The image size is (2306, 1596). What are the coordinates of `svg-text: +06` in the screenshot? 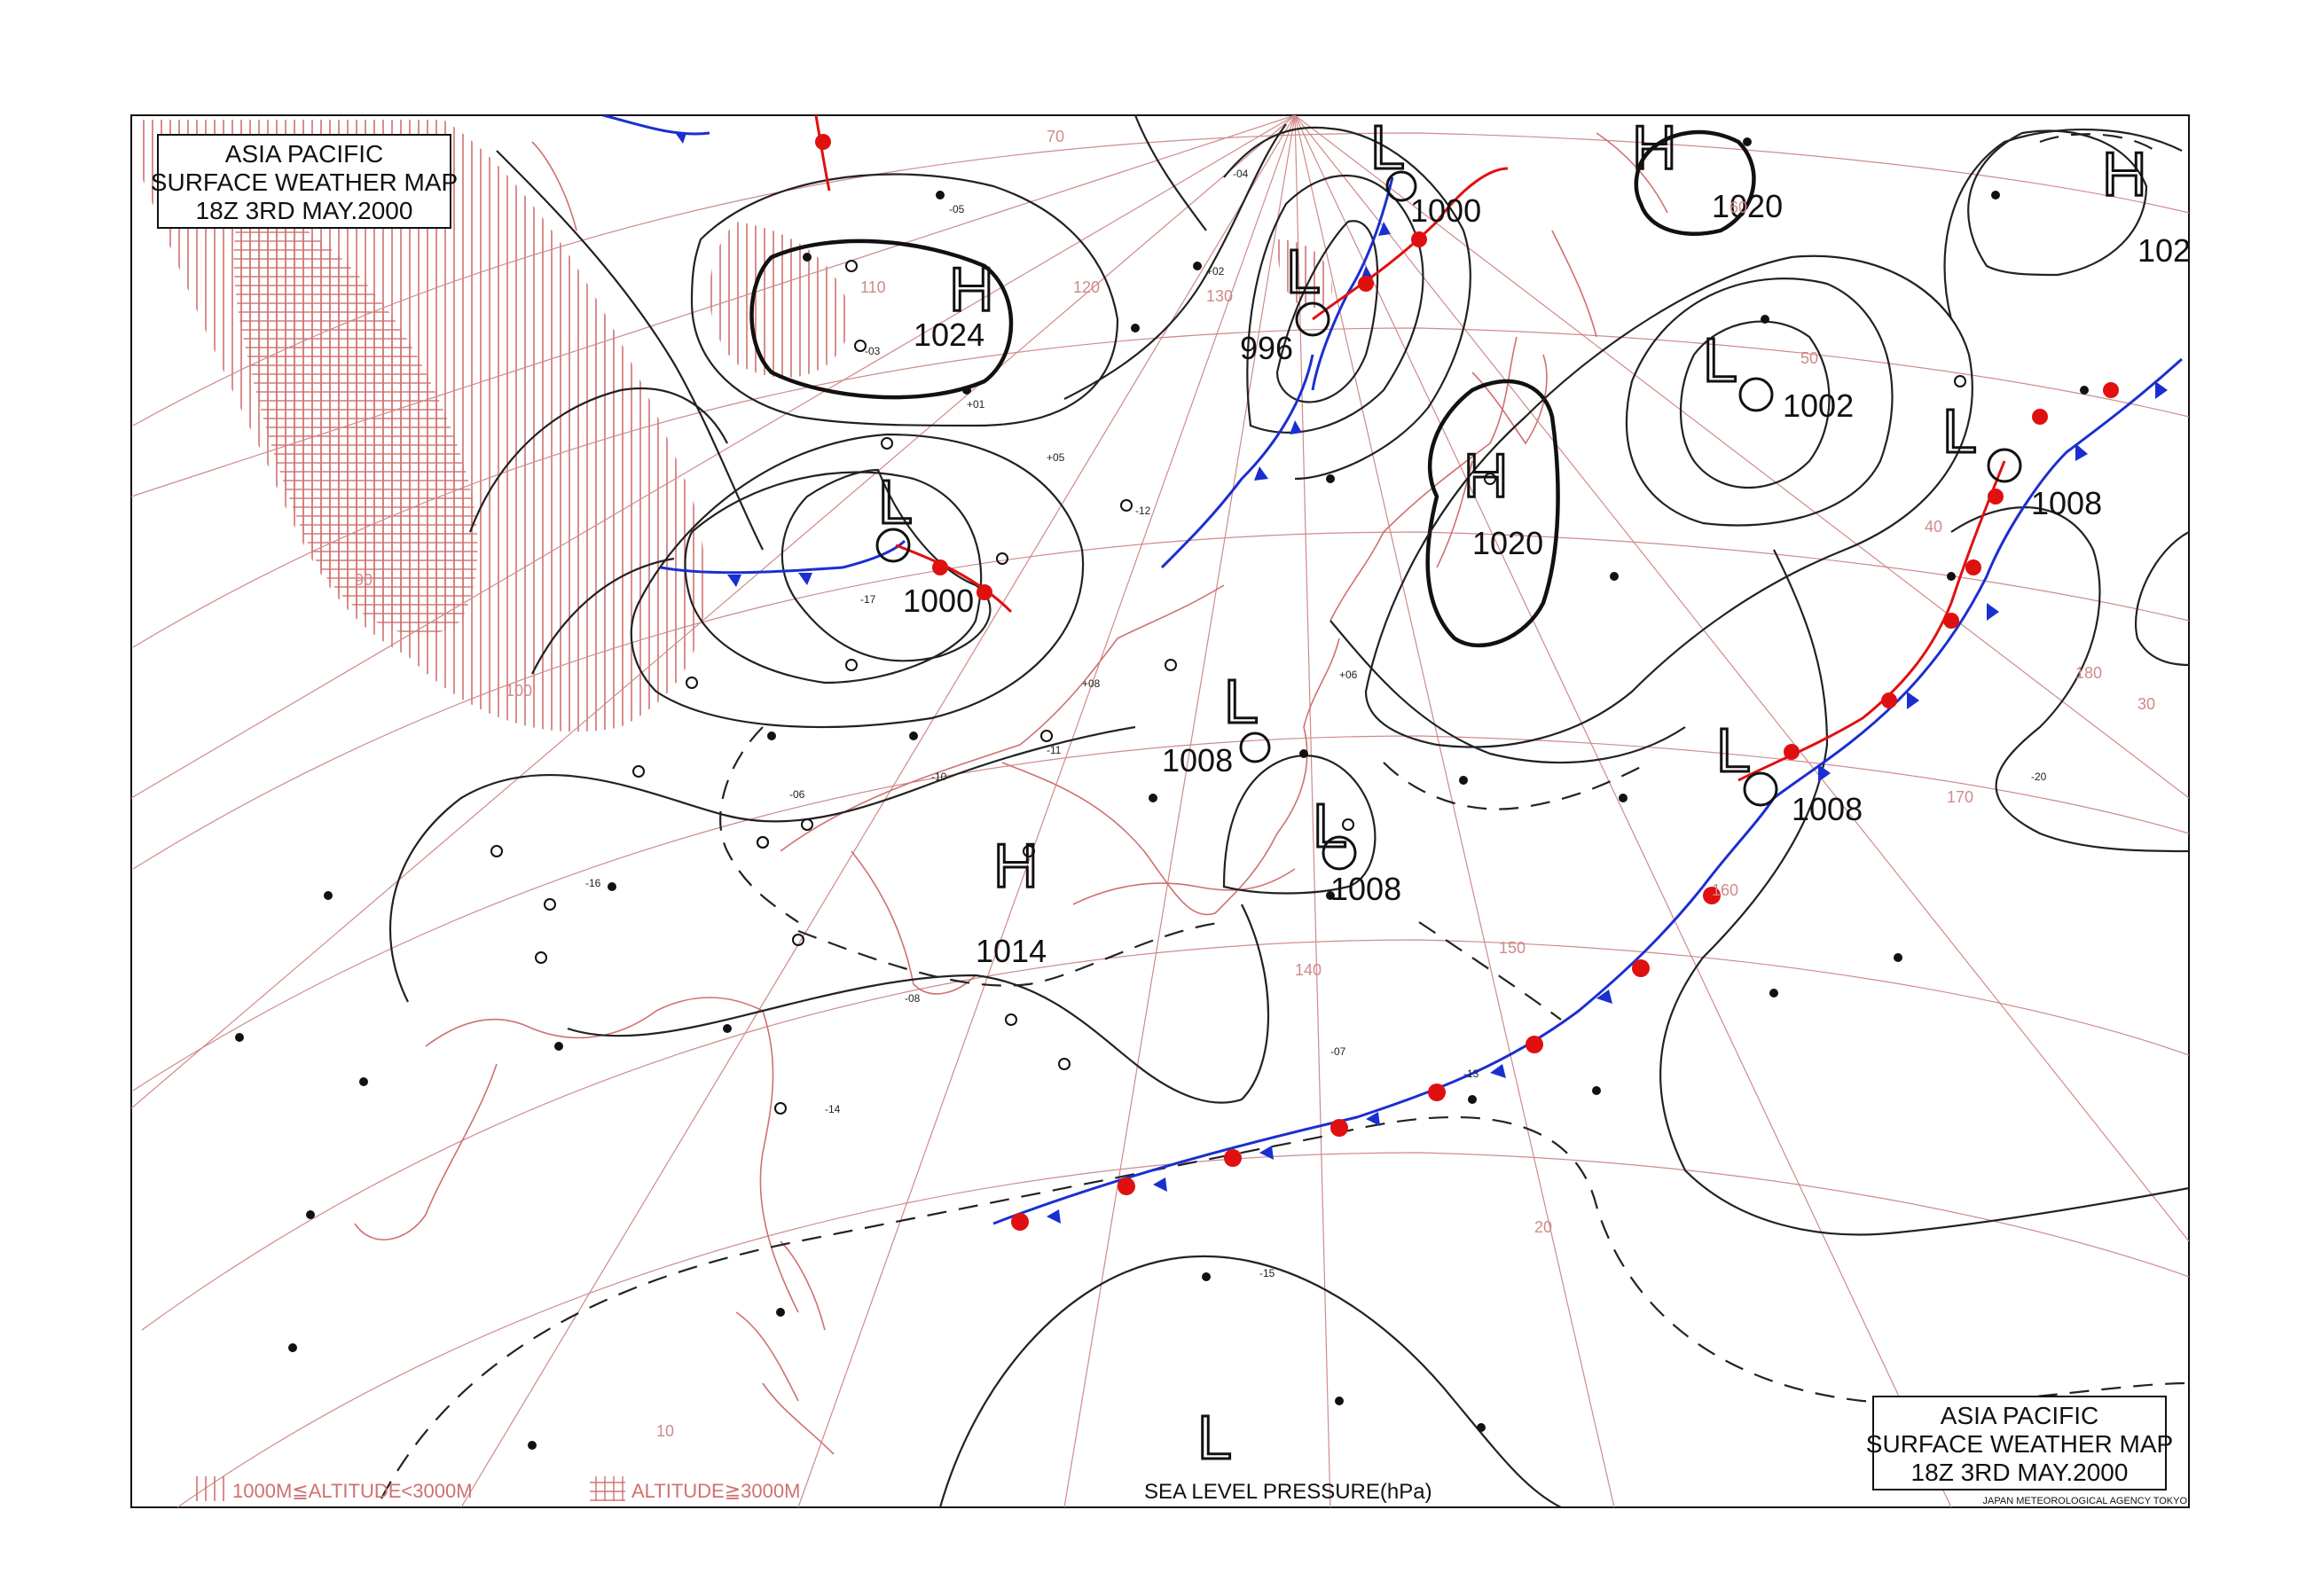 It's located at (1348, 675).